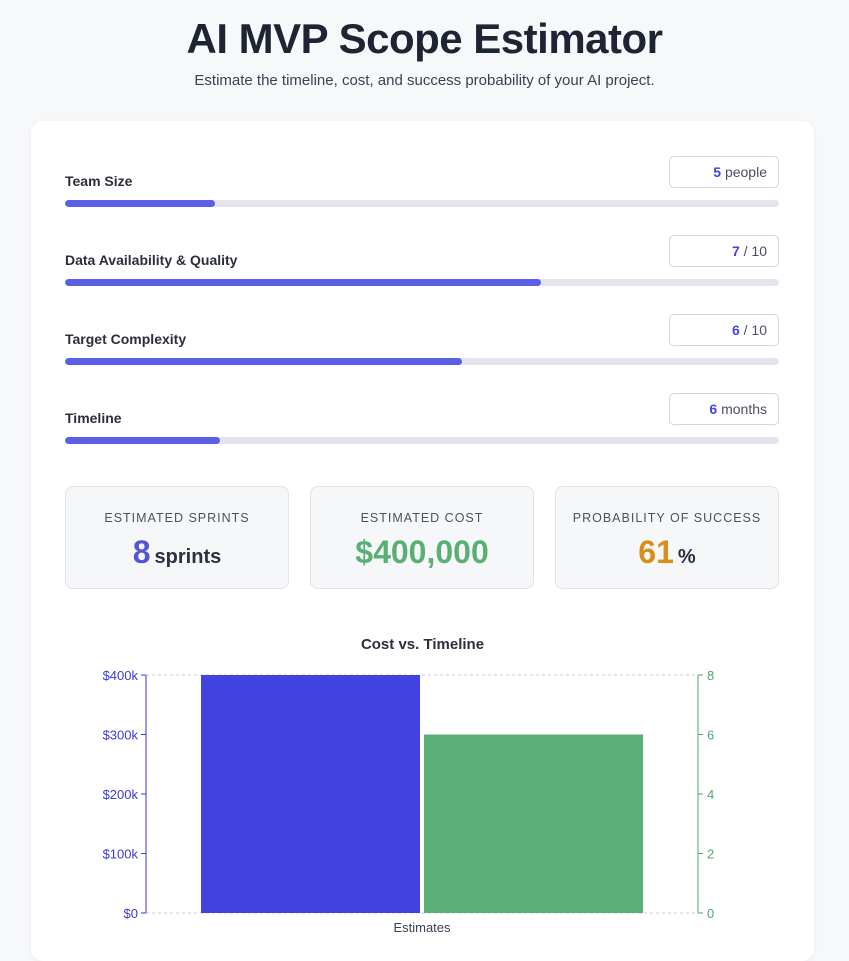 This screenshot has height=961, width=849. I want to click on right-axis-tick-label: 8, so click(710, 675).